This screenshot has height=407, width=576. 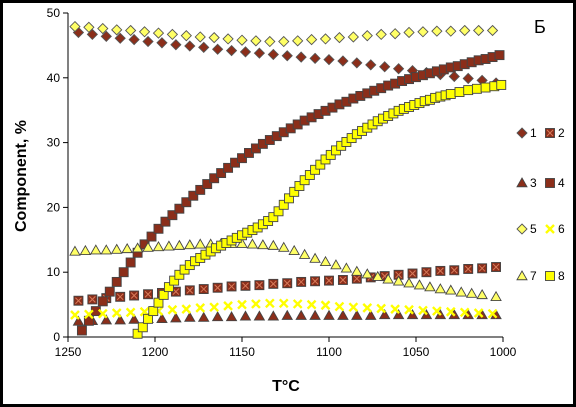 What do you see at coordinates (533, 133) in the screenshot?
I see `legend-label: 1` at bounding box center [533, 133].